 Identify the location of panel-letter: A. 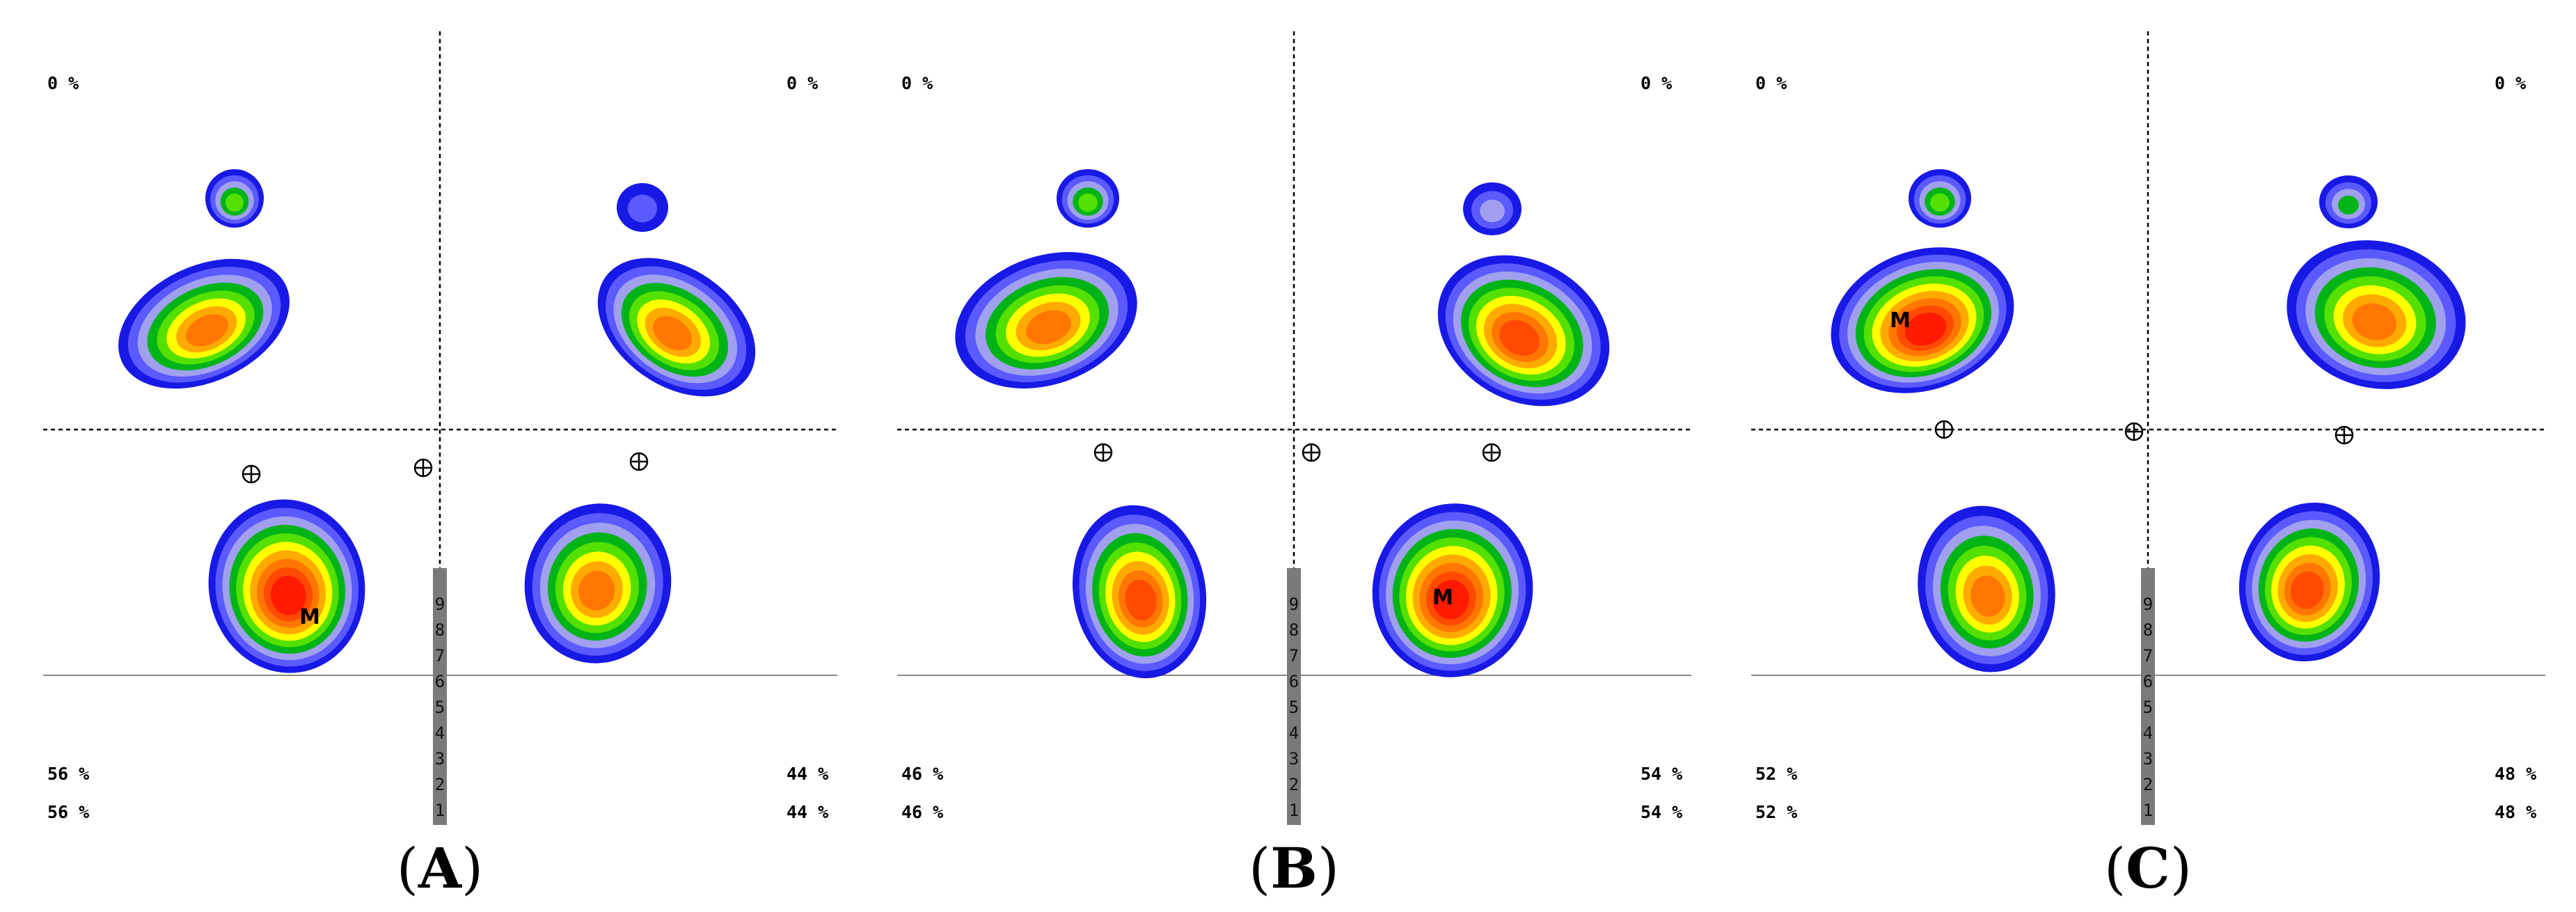
(440, 868).